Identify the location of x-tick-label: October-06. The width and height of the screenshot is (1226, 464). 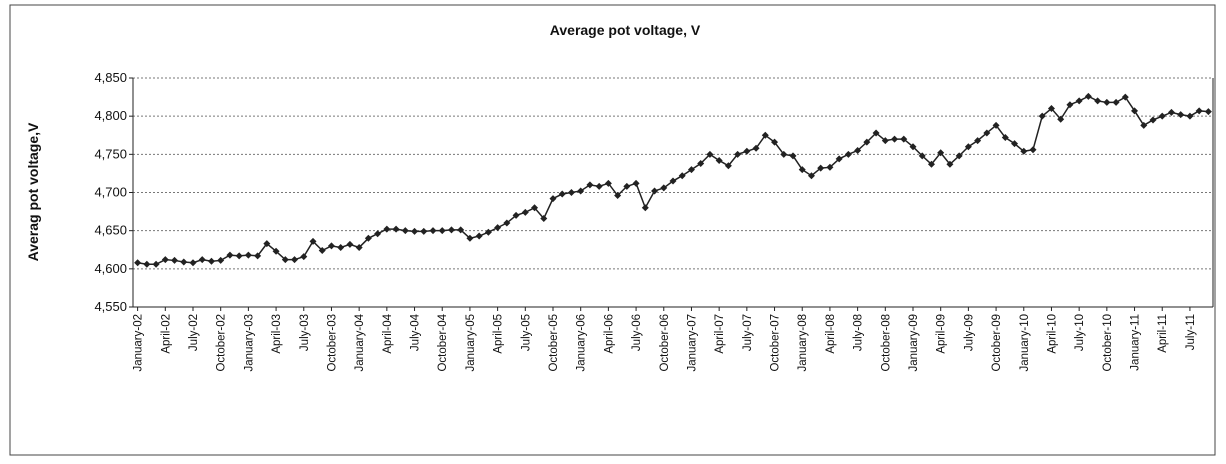
(665, 343).